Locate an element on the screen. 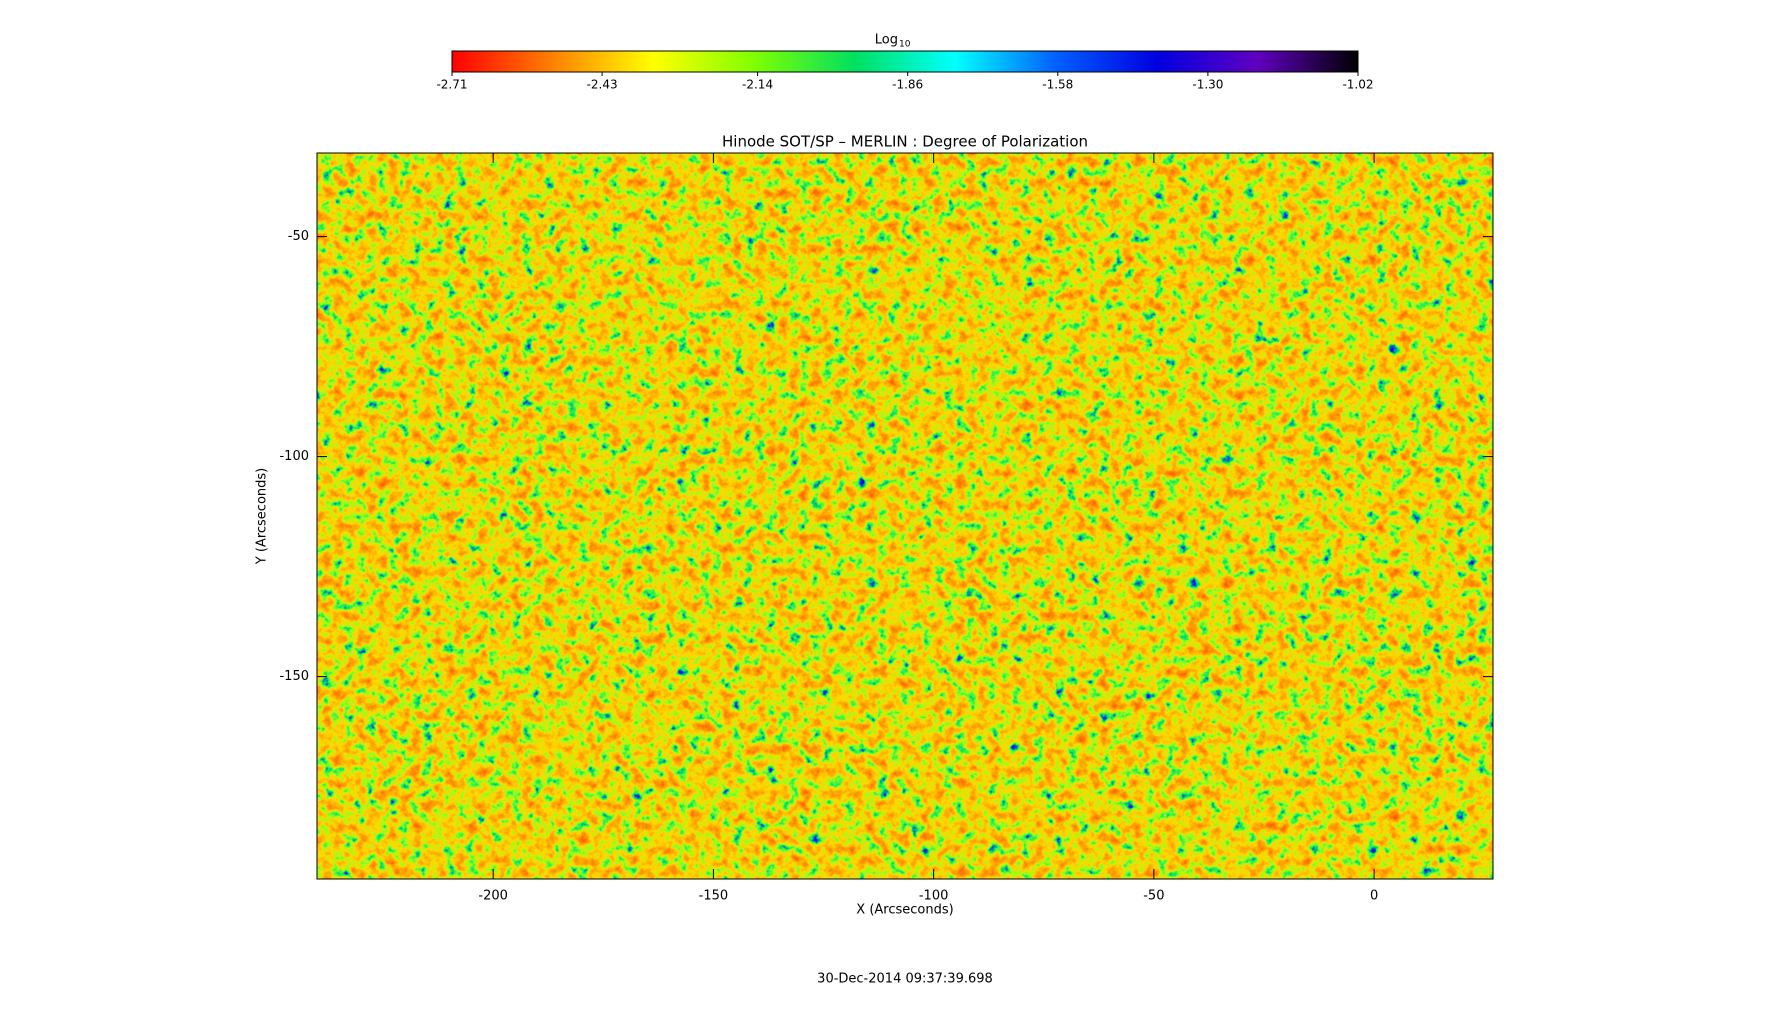  colorbar-label-sub: 10 is located at coordinates (905, 45).